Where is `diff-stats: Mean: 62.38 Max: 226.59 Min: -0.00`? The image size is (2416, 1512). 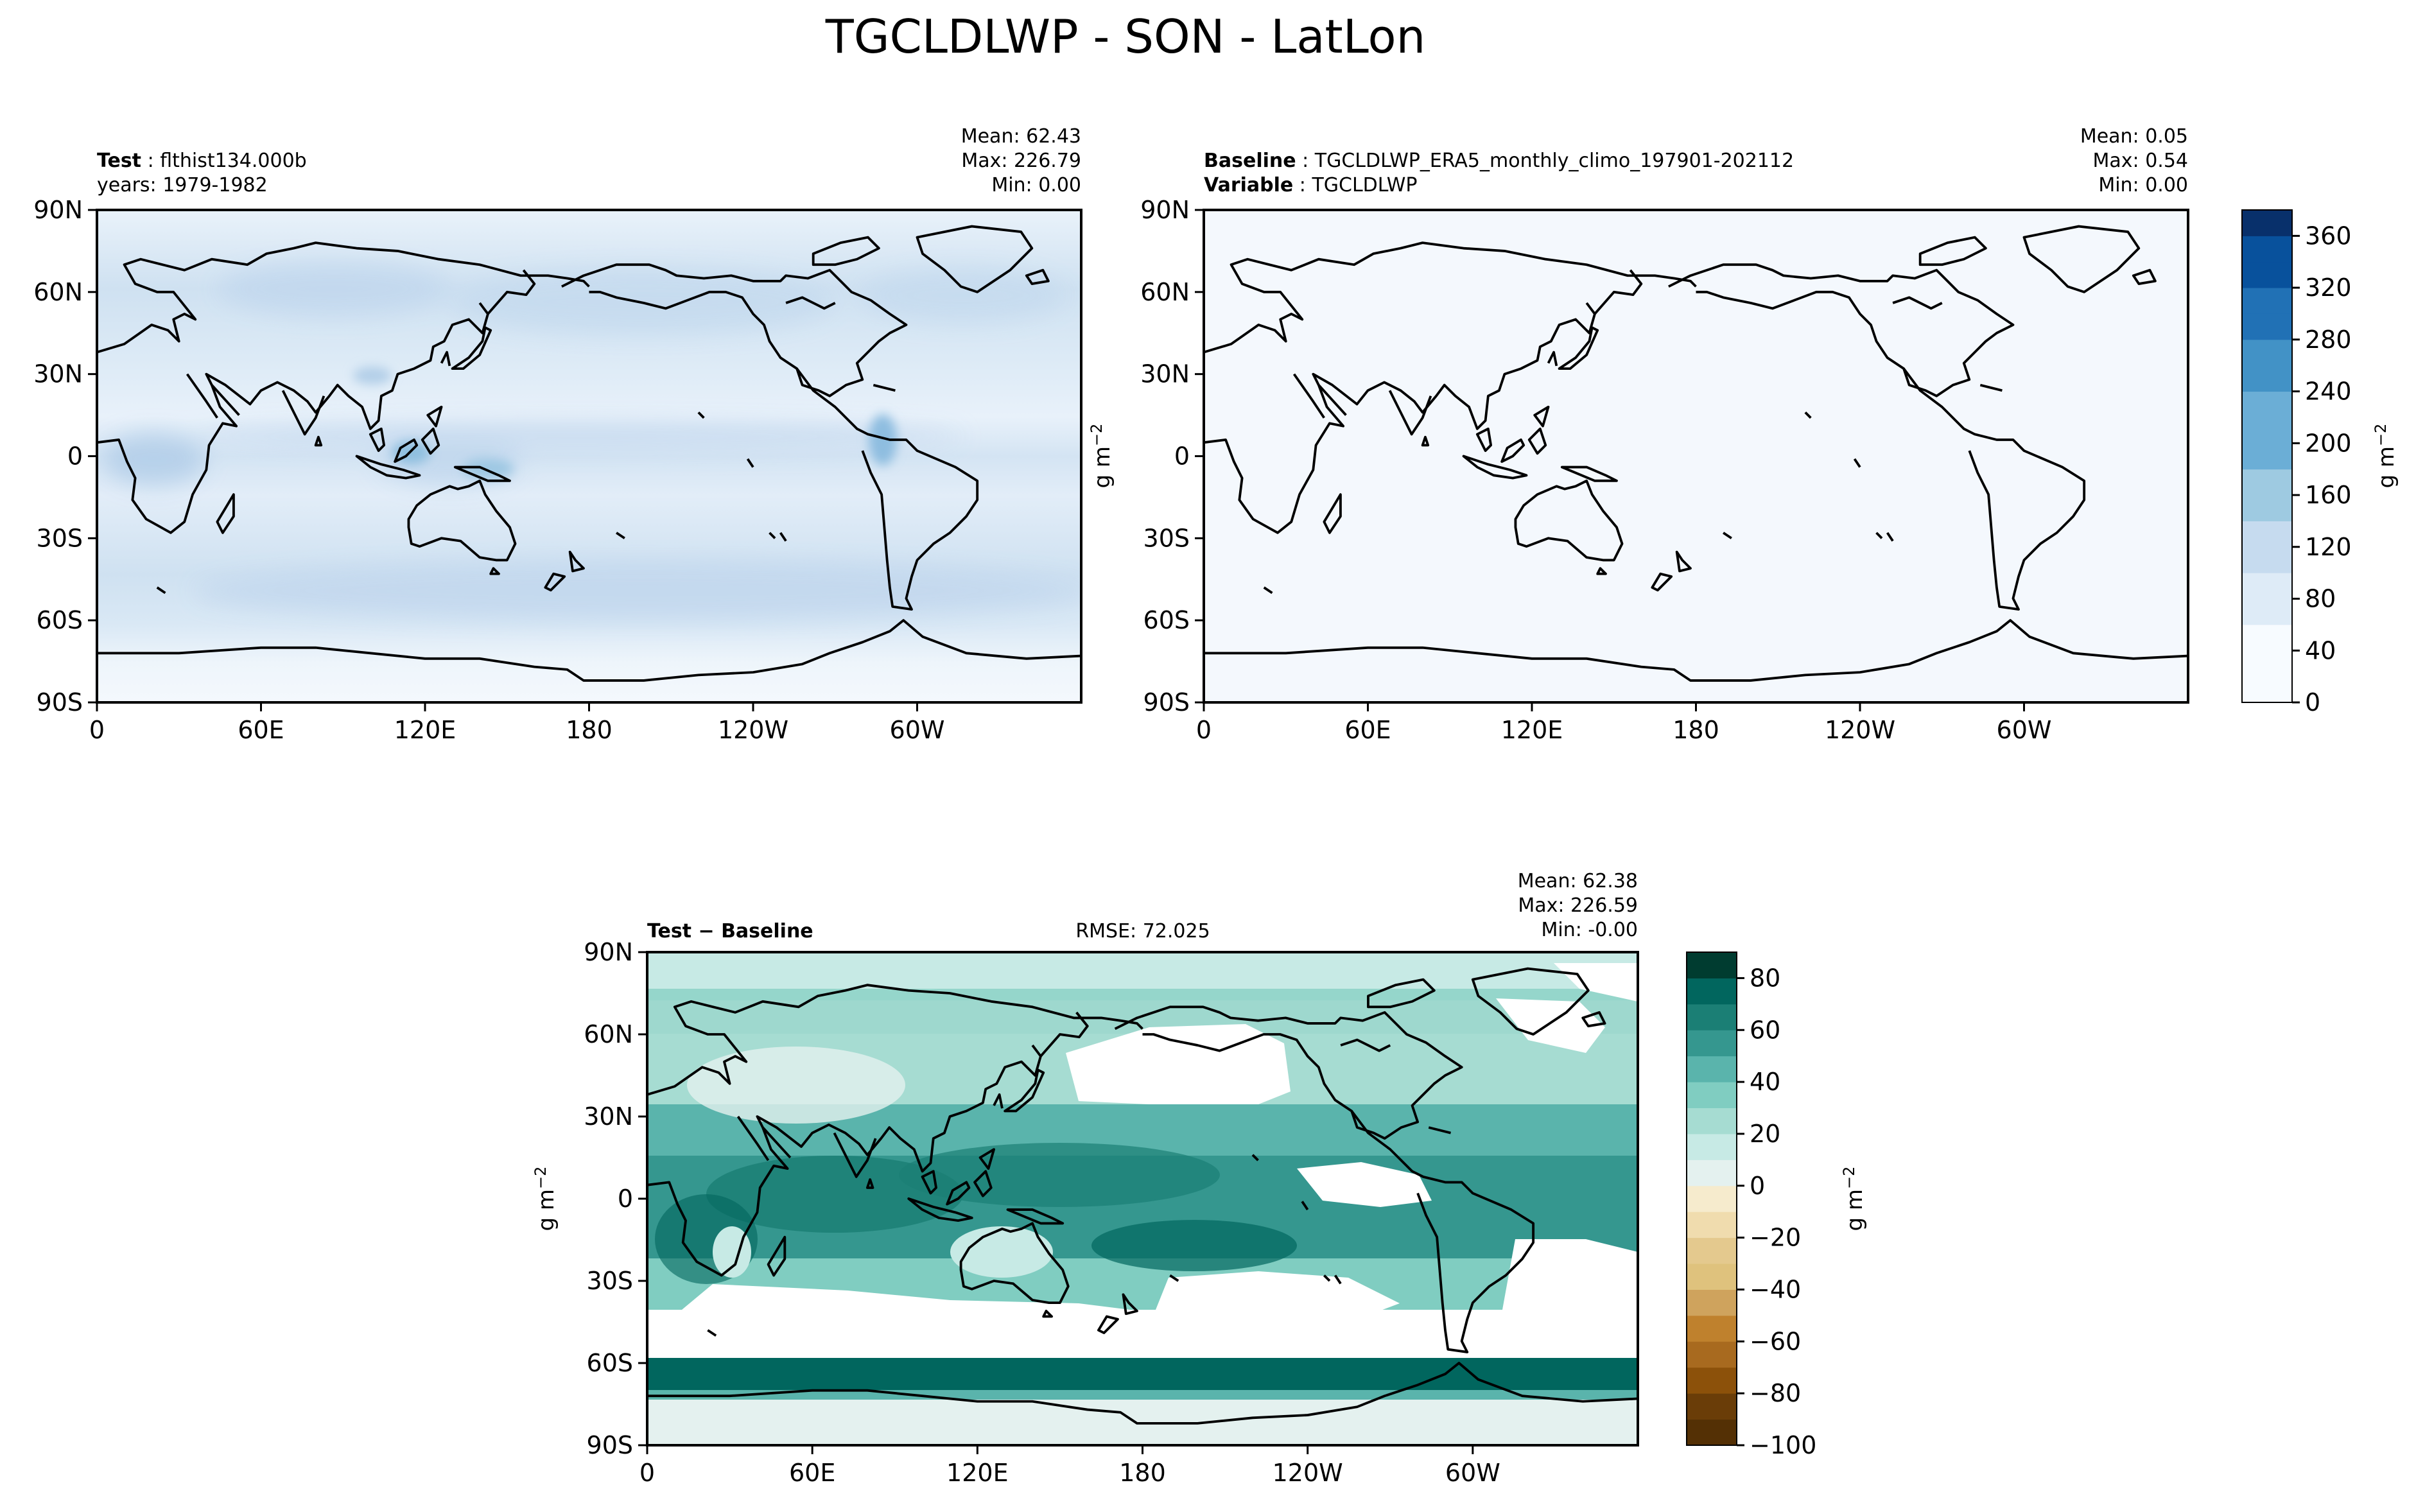 diff-stats: Mean: 62.38 Max: 226.59 Min: -0.00 is located at coordinates (1578, 905).